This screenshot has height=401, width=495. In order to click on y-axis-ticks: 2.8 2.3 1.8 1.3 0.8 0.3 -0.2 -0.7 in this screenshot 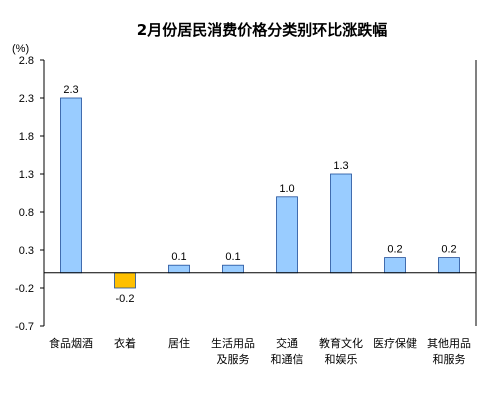, I will do `click(24, 194)`.